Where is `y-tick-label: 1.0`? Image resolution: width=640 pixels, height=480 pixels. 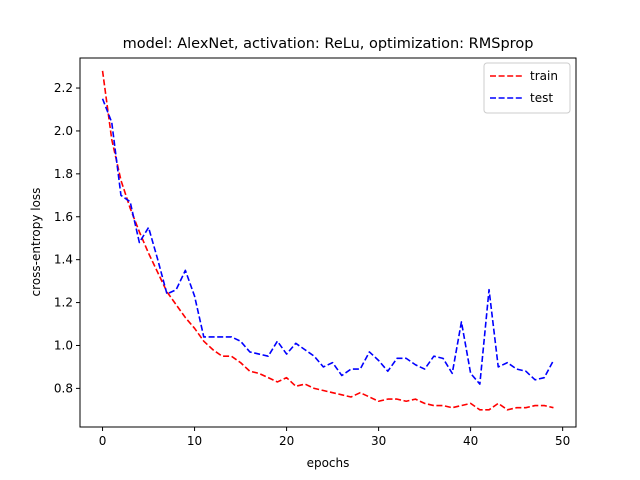 y-tick-label: 1.0 is located at coordinates (63, 345).